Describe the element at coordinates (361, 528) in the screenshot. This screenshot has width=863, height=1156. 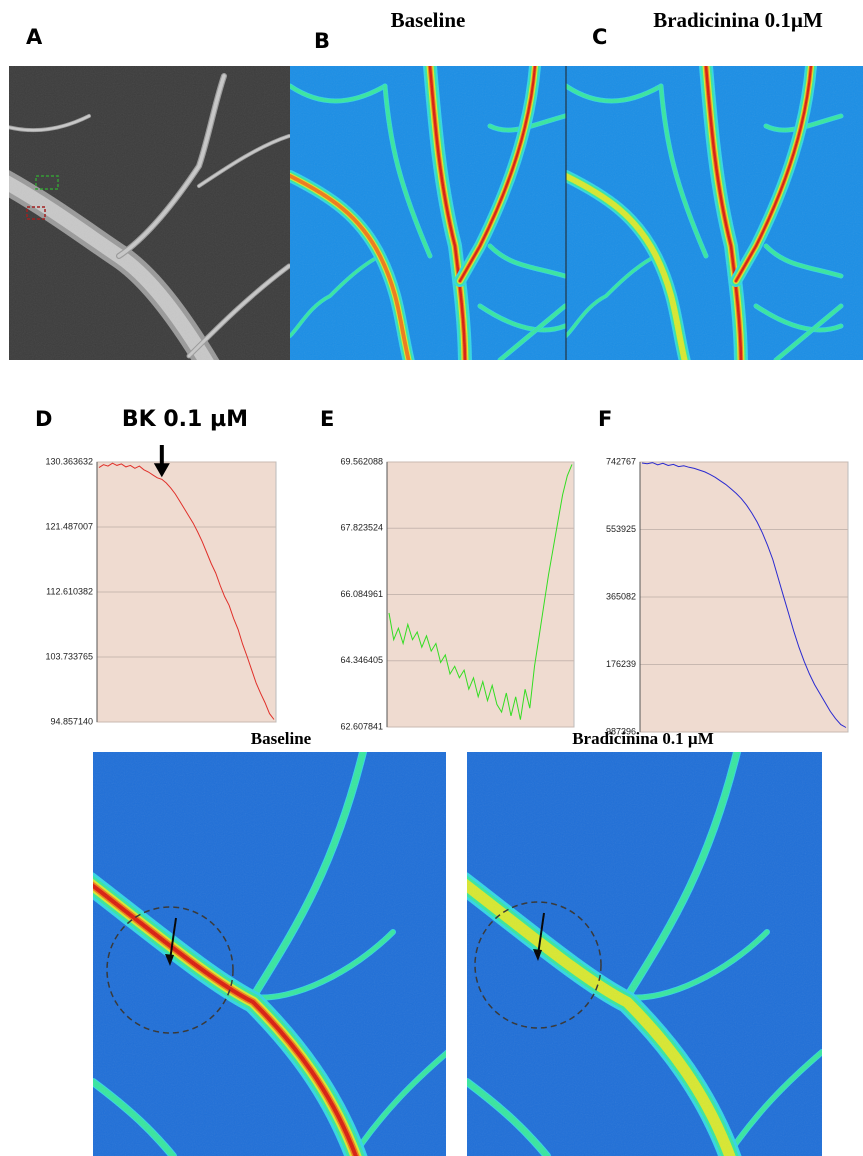
I see `y-tick-label: 67.823524` at that location.